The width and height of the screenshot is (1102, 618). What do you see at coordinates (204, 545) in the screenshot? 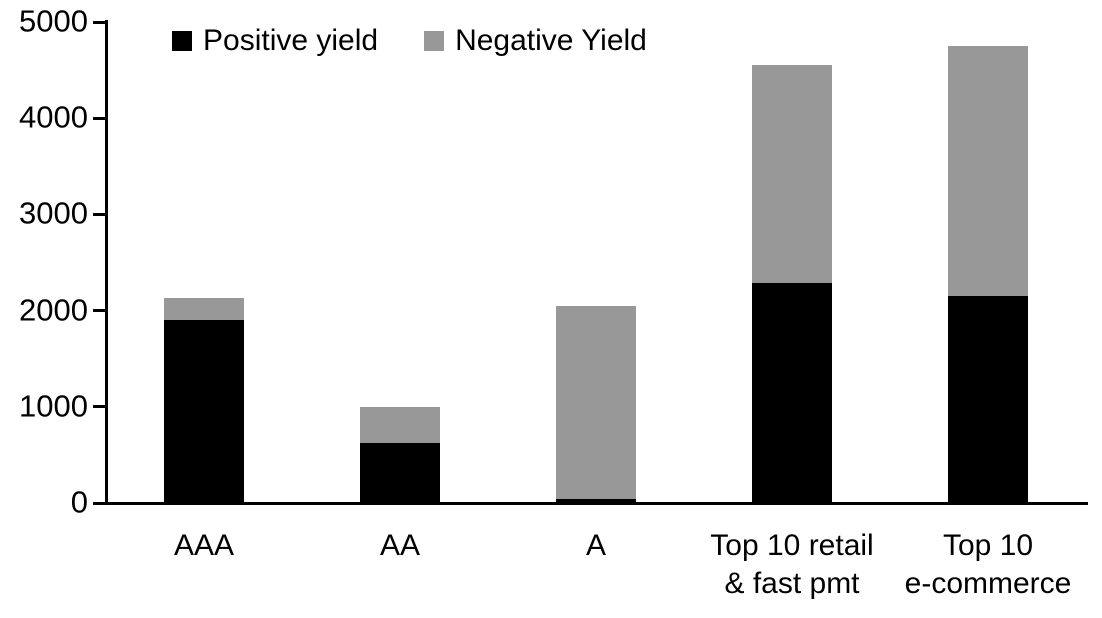
I see `x-axis-label-aaa: AAA` at bounding box center [204, 545].